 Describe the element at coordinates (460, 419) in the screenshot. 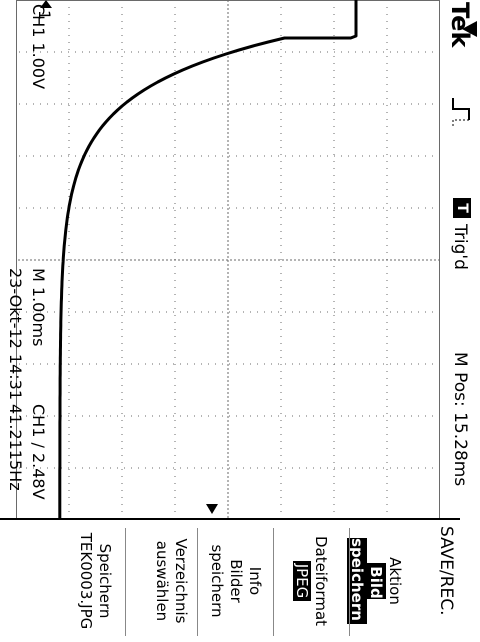

I see `main-position-readout: M Pos: 15.28ms` at that location.